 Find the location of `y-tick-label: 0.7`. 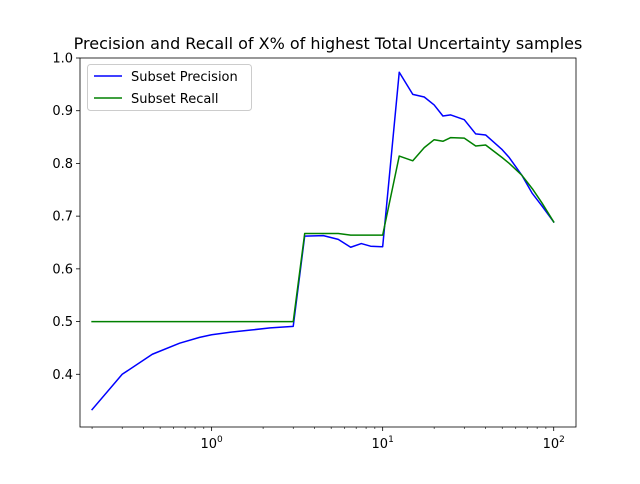

y-tick-label: 0.7 is located at coordinates (62, 217).